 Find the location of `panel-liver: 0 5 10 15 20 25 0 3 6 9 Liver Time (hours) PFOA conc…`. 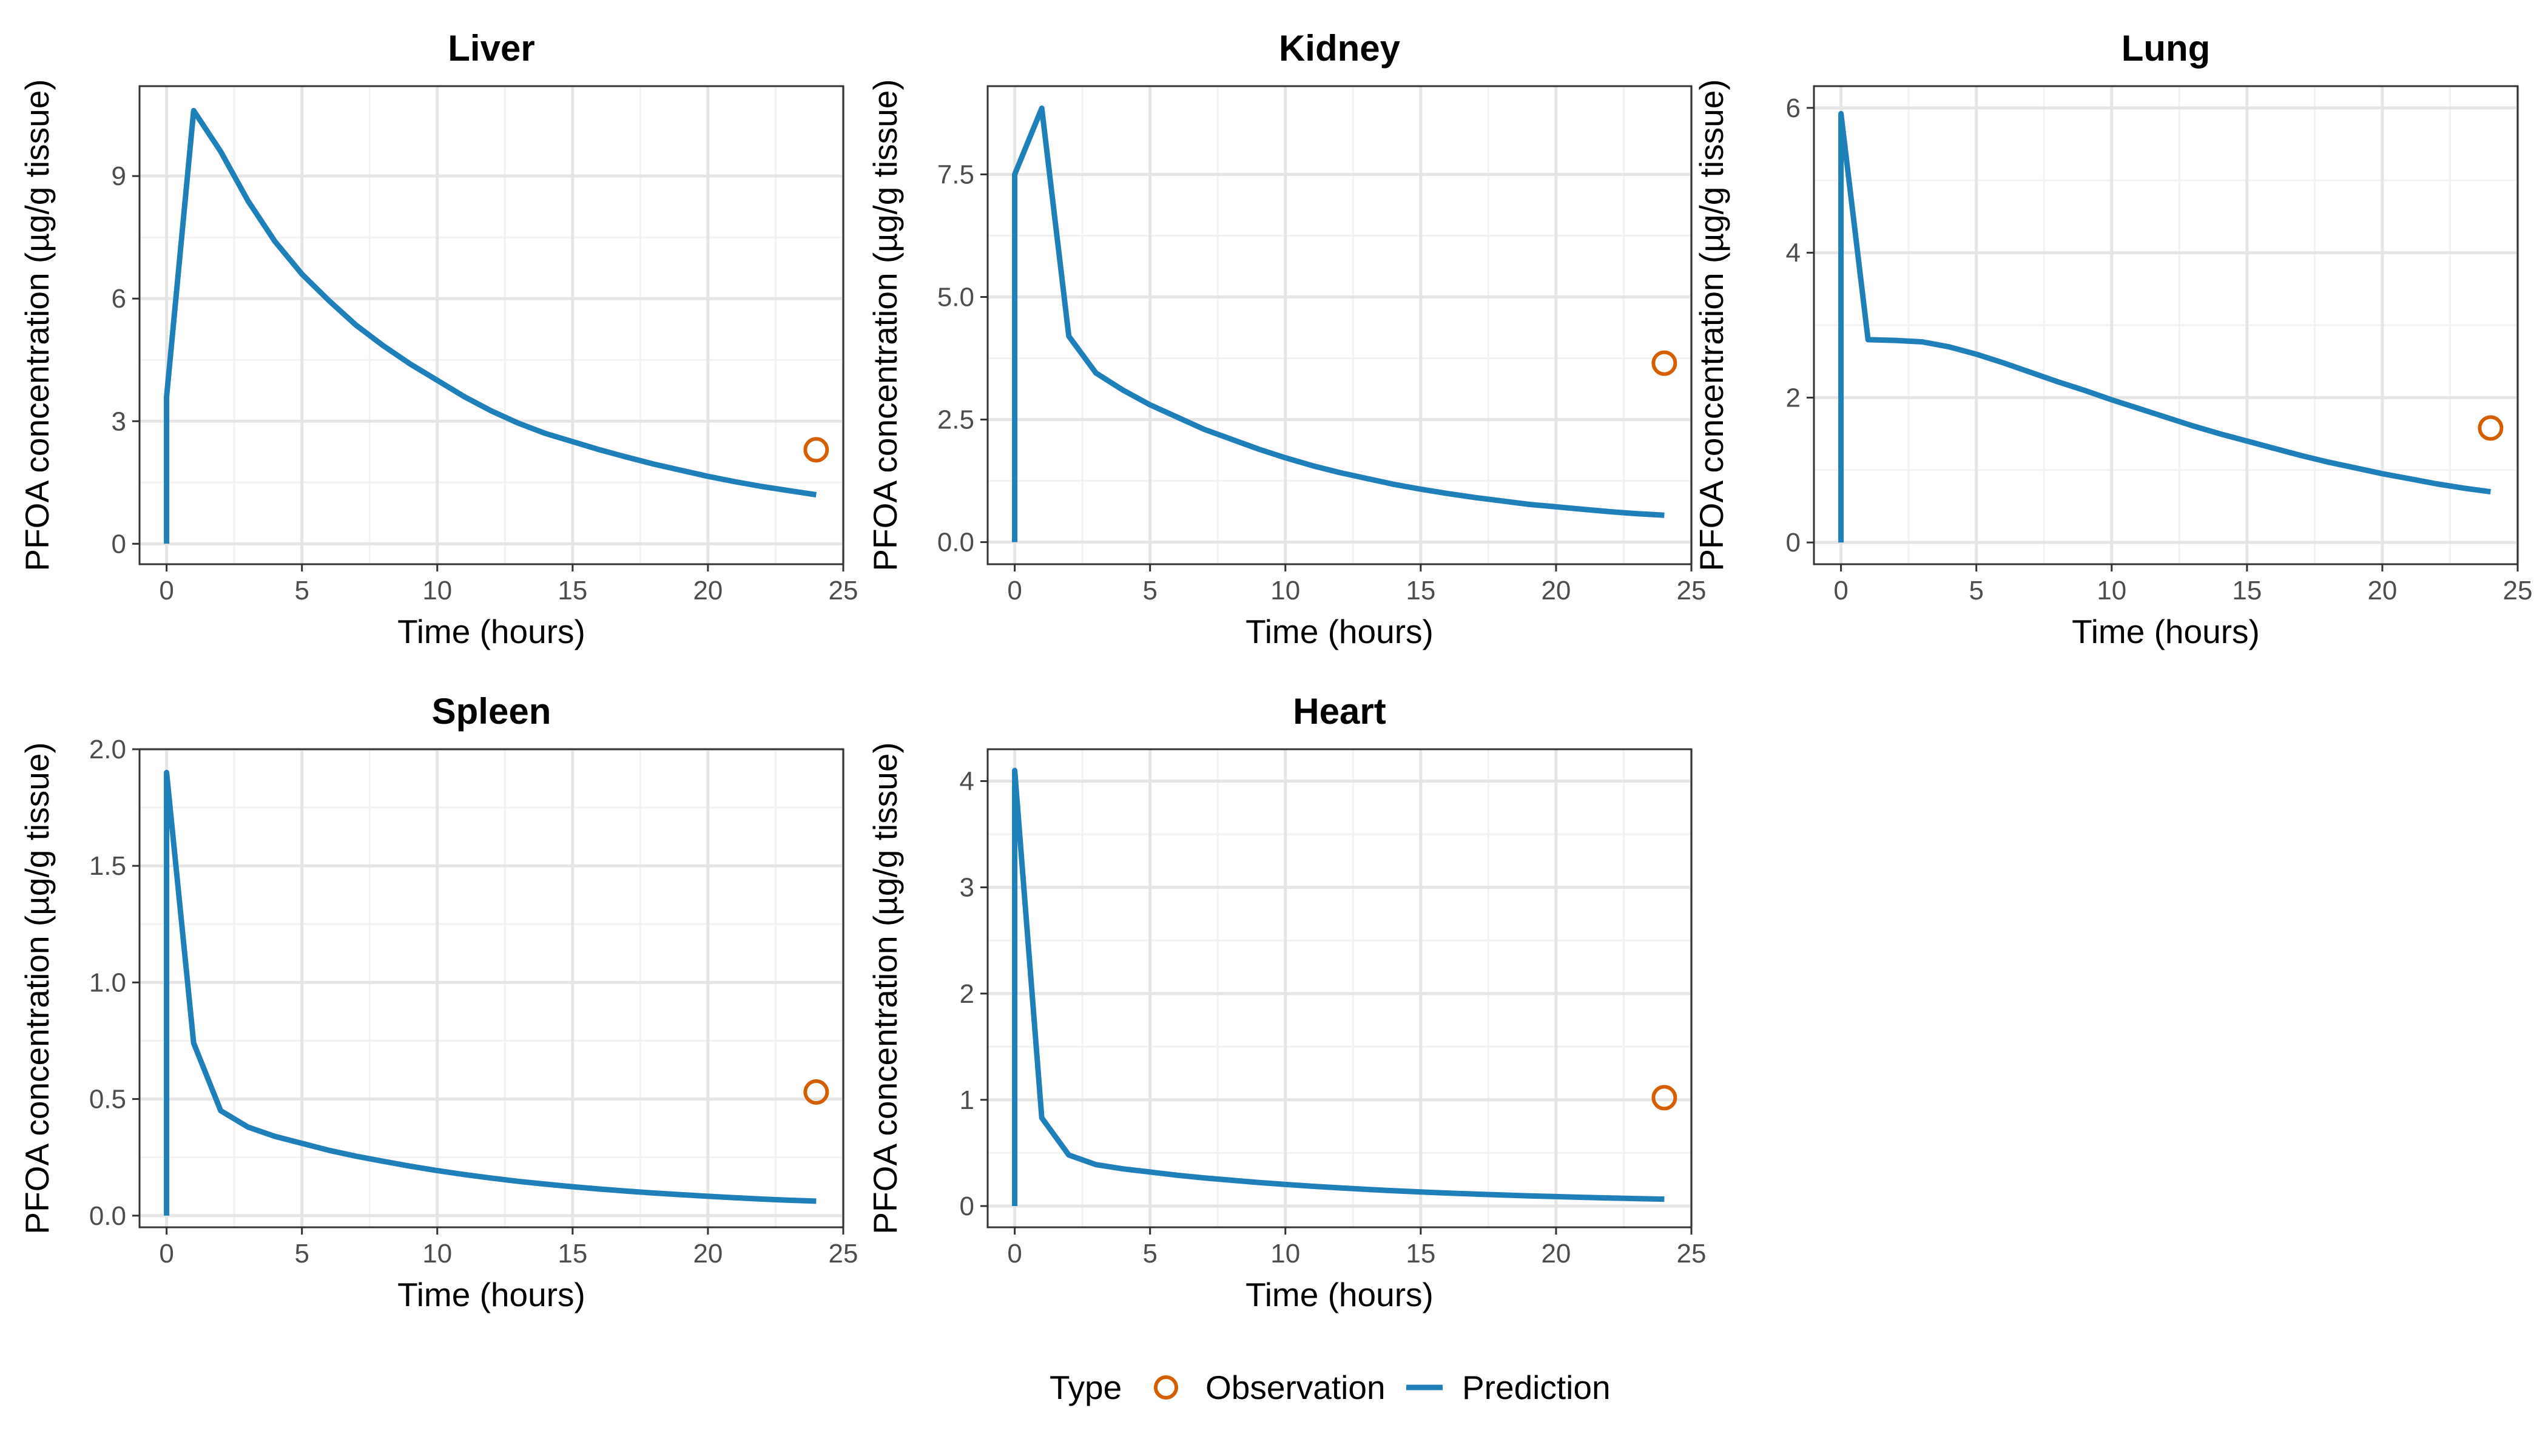

panel-liver: 0 5 10 15 20 25 0 3 6 9 Liver Time (hours) PFOA conc… is located at coordinates (438, 339).